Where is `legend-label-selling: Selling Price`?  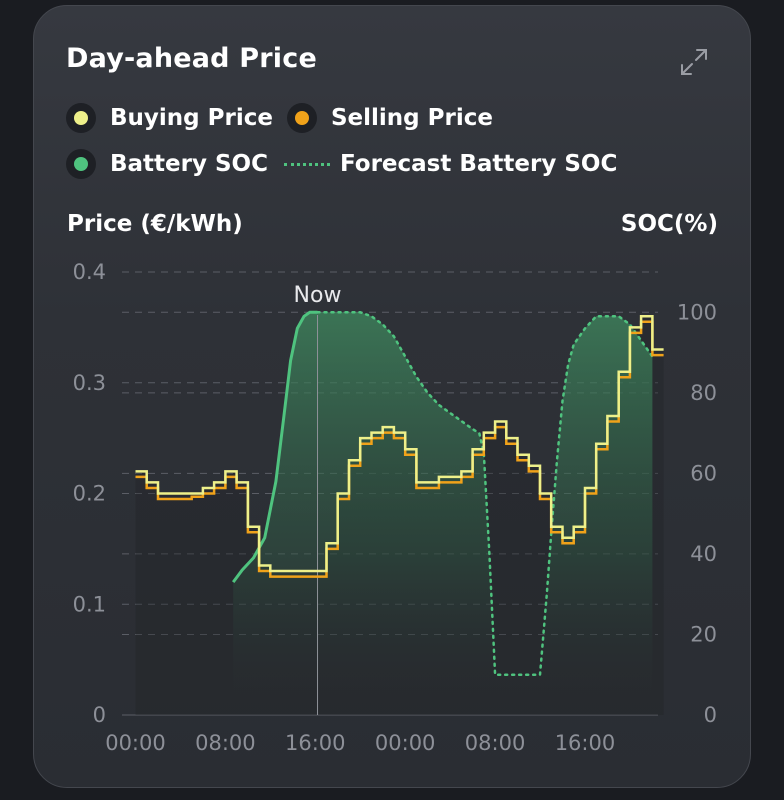
legend-label-selling: Selling Price is located at coordinates (411, 118).